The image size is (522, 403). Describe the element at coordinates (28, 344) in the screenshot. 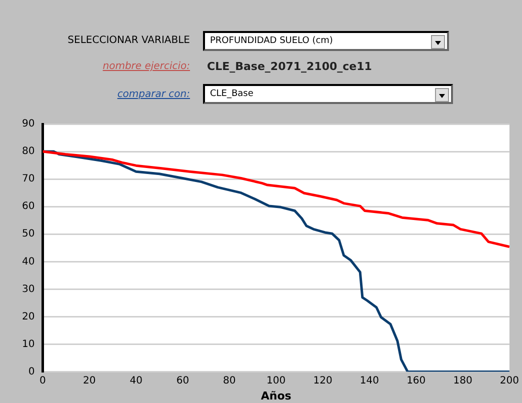

I see `y-tick-label: 10` at that location.